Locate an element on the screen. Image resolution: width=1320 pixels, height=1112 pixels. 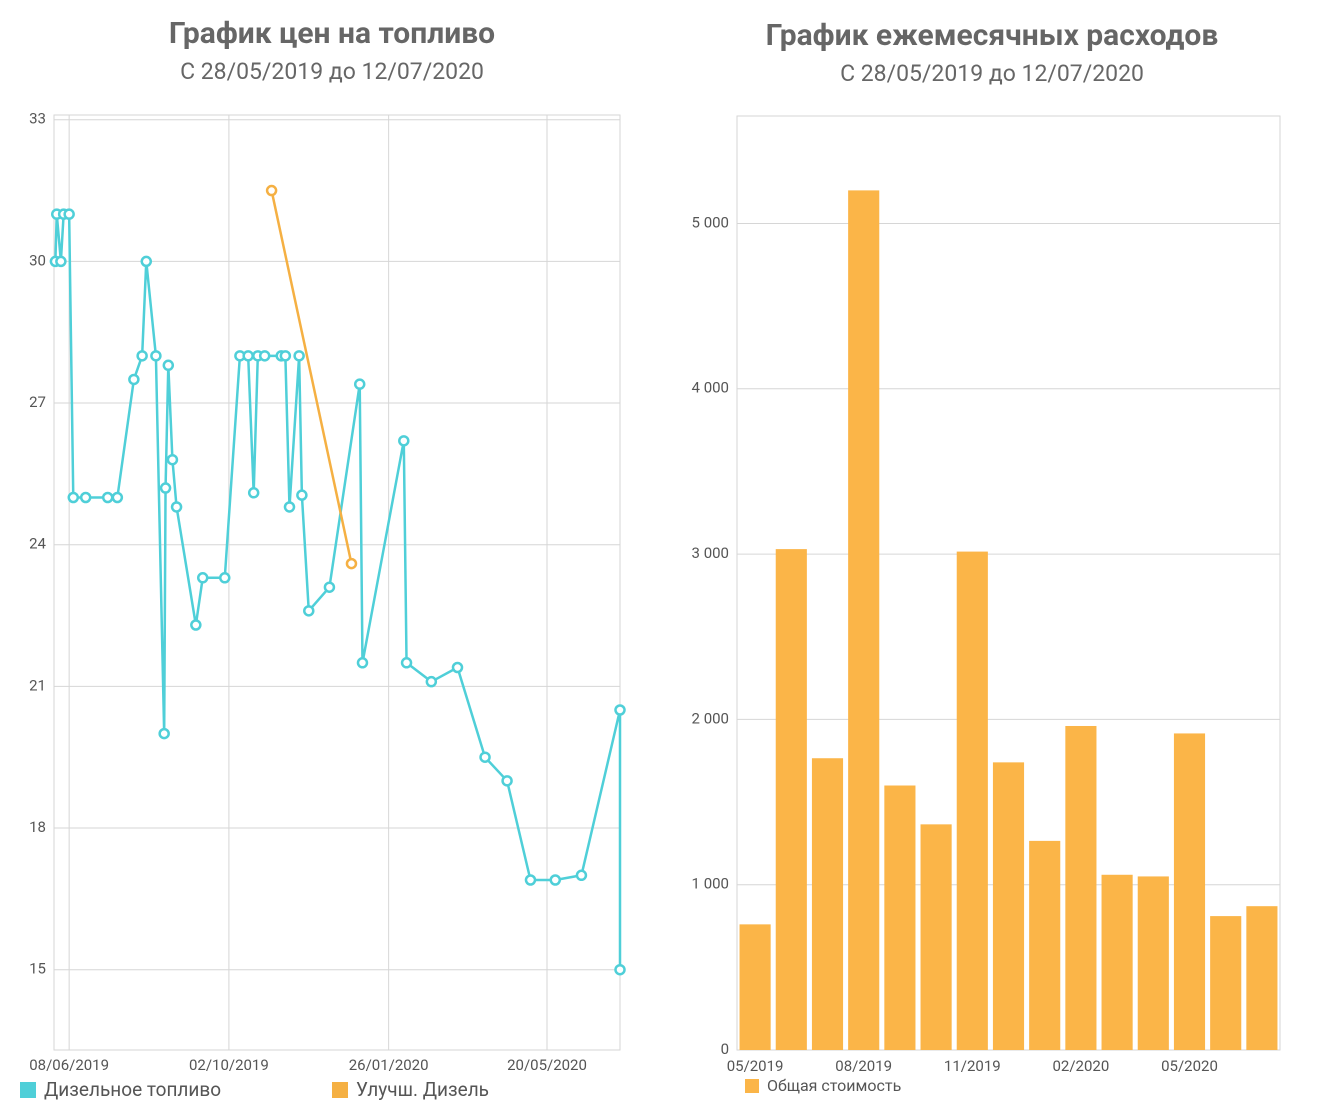
legend-label: Дизельное топливо is located at coordinates (132, 1089).